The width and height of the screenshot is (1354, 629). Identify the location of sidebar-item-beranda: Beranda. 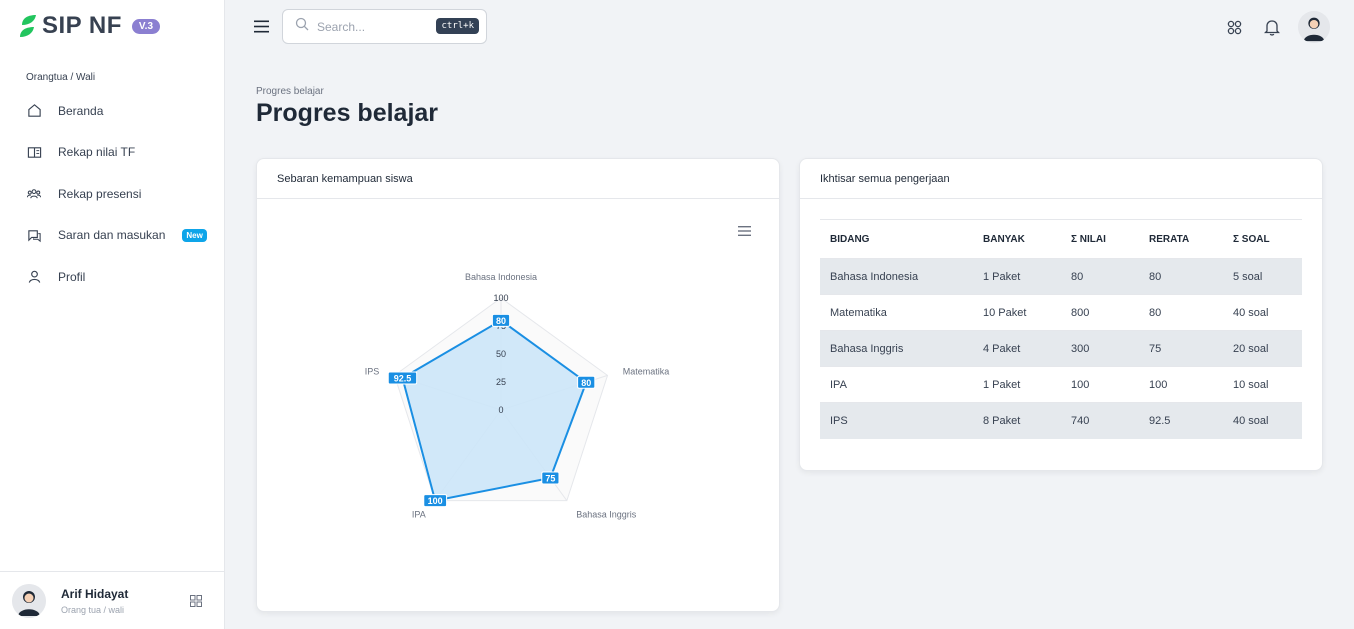
(112, 111).